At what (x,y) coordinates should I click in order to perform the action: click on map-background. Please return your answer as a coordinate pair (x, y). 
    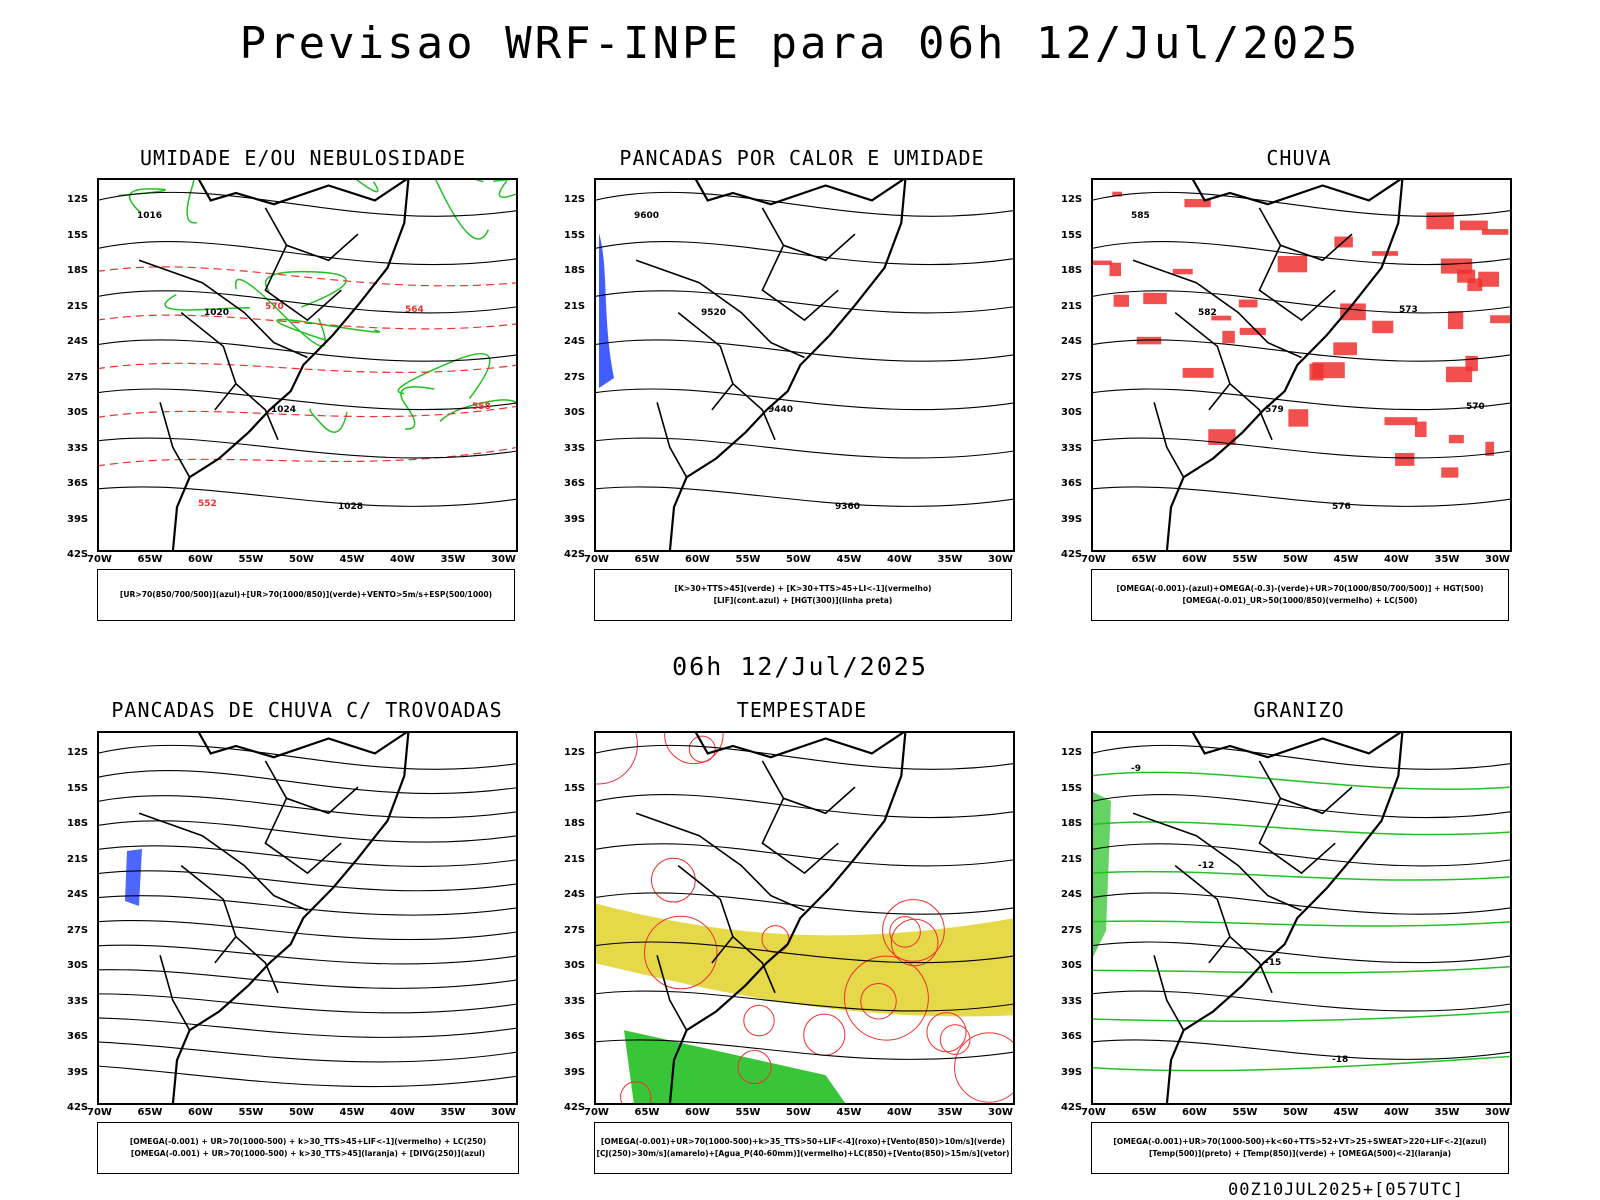
    Looking at the image, I should click on (1301, 365).